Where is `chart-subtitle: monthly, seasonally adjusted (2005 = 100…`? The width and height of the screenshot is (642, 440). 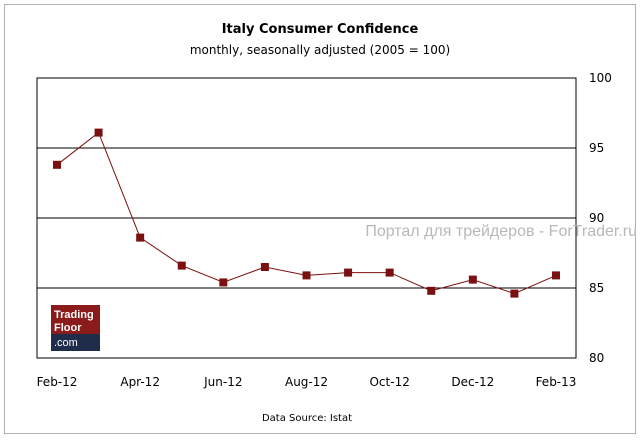
chart-subtitle: monthly, seasonally adjusted (2005 = 100… is located at coordinates (320, 50).